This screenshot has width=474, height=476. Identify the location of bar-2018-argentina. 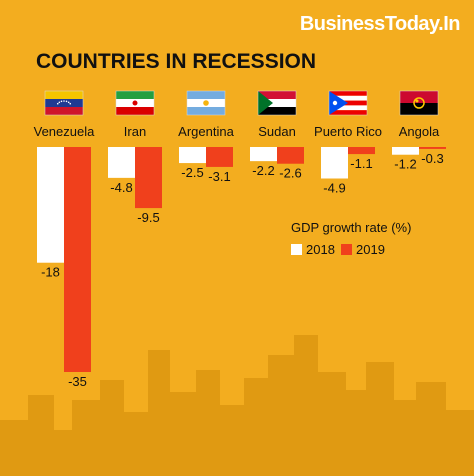
(192, 155).